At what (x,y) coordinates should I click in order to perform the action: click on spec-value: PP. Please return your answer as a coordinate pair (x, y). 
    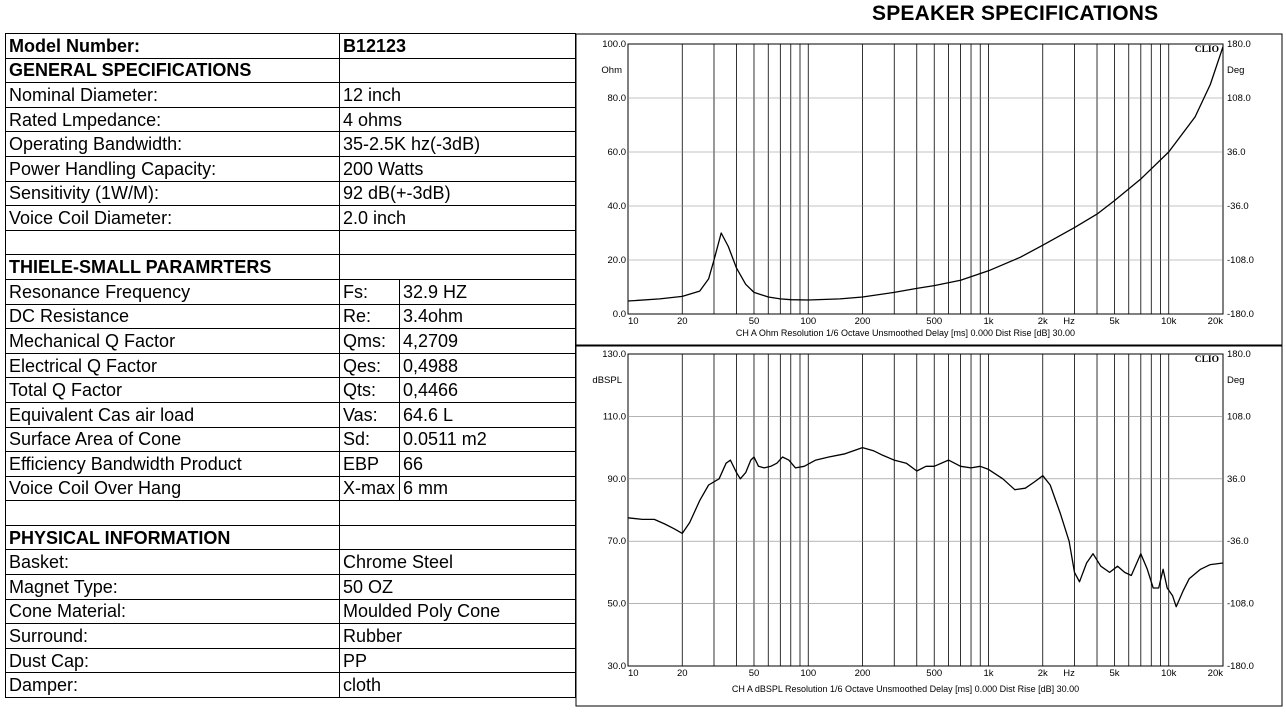
    Looking at the image, I should click on (457, 660).